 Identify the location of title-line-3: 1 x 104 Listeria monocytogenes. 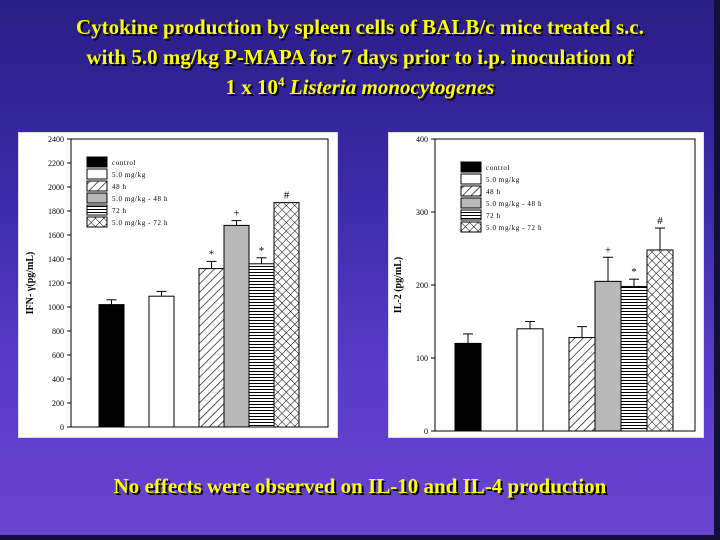
(360, 87).